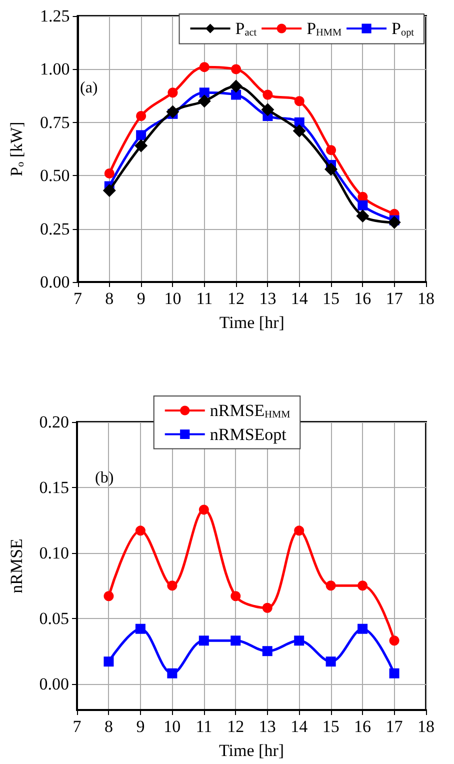  What do you see at coordinates (54, 487) in the screenshot?
I see `y-tick-label: 0.15` at bounding box center [54, 487].